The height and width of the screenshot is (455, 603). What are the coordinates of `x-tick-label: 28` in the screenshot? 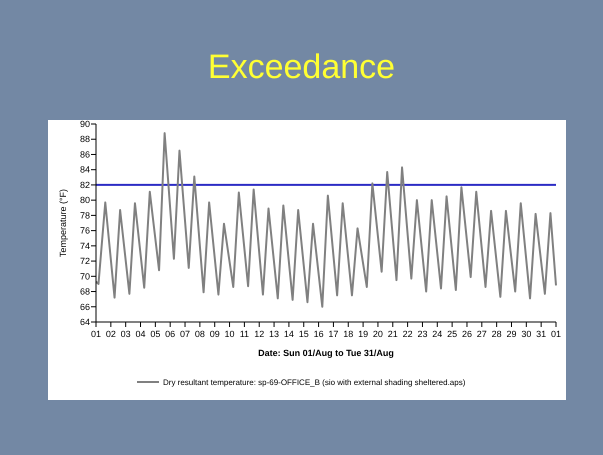 It's located at (497, 334).